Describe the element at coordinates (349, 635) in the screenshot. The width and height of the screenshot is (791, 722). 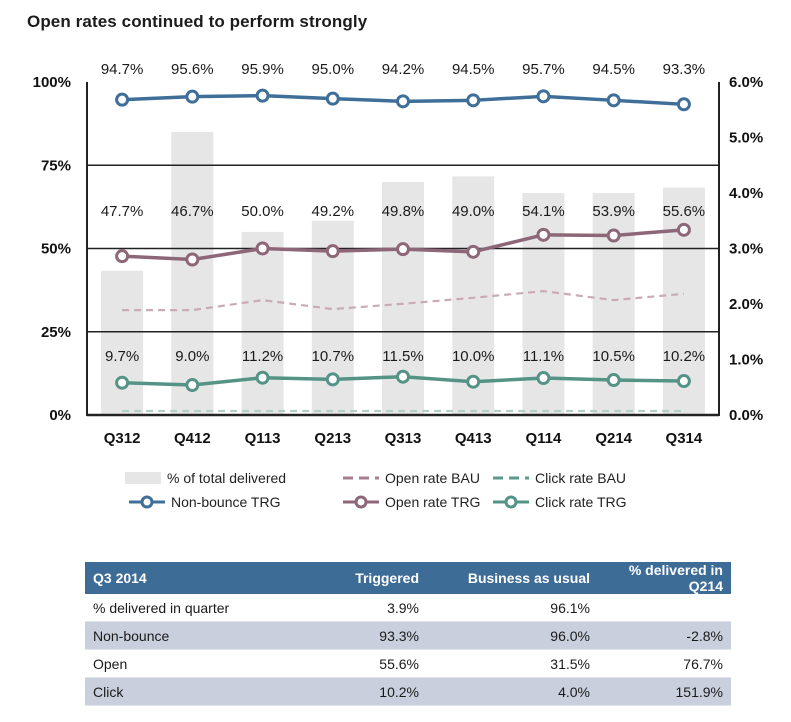
I see `cell-triggered: 93.3%` at that location.